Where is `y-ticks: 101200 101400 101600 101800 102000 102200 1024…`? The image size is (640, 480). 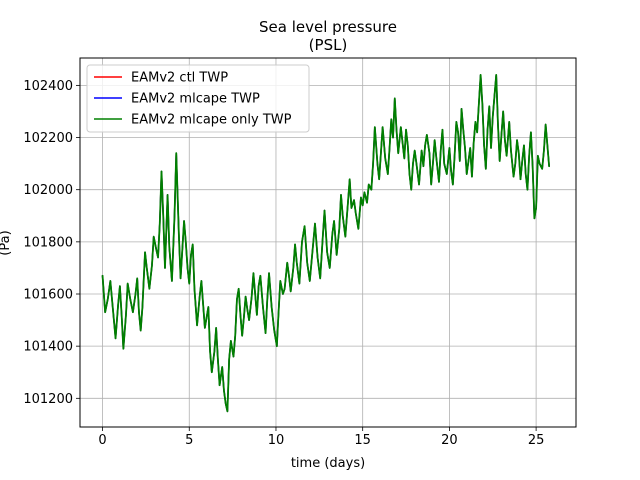
y-ticks: 101200 101400 101600 101800 102000 102200 1024… is located at coordinates (51, 243).